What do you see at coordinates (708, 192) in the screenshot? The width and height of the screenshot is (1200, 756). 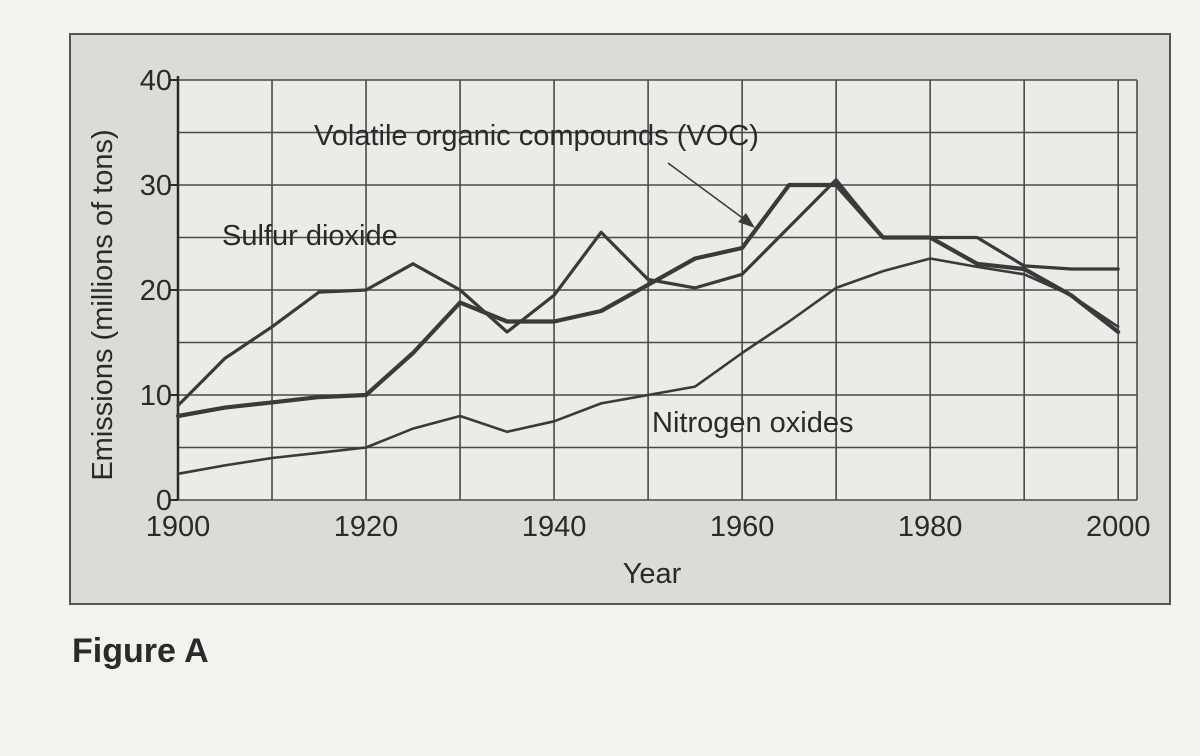 I see `voc-arrow-line` at bounding box center [708, 192].